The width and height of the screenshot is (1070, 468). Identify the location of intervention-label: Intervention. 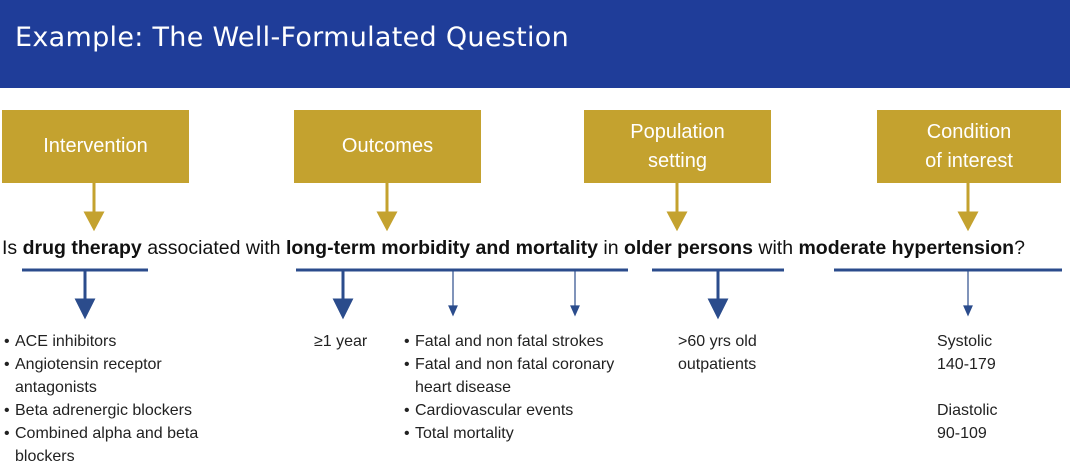
(95, 146).